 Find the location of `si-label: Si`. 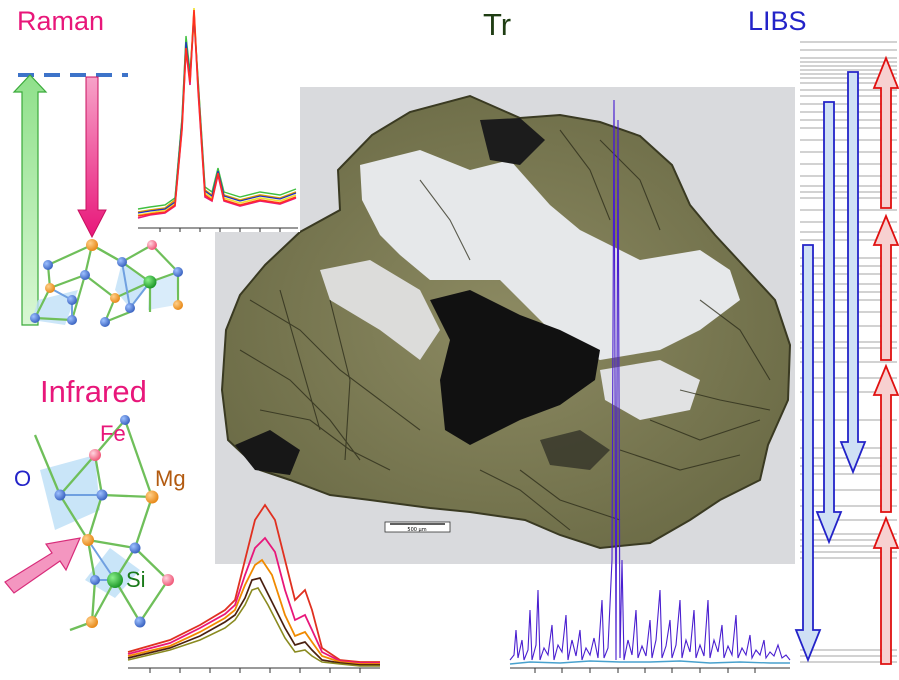

si-label: Si is located at coordinates (136, 579).